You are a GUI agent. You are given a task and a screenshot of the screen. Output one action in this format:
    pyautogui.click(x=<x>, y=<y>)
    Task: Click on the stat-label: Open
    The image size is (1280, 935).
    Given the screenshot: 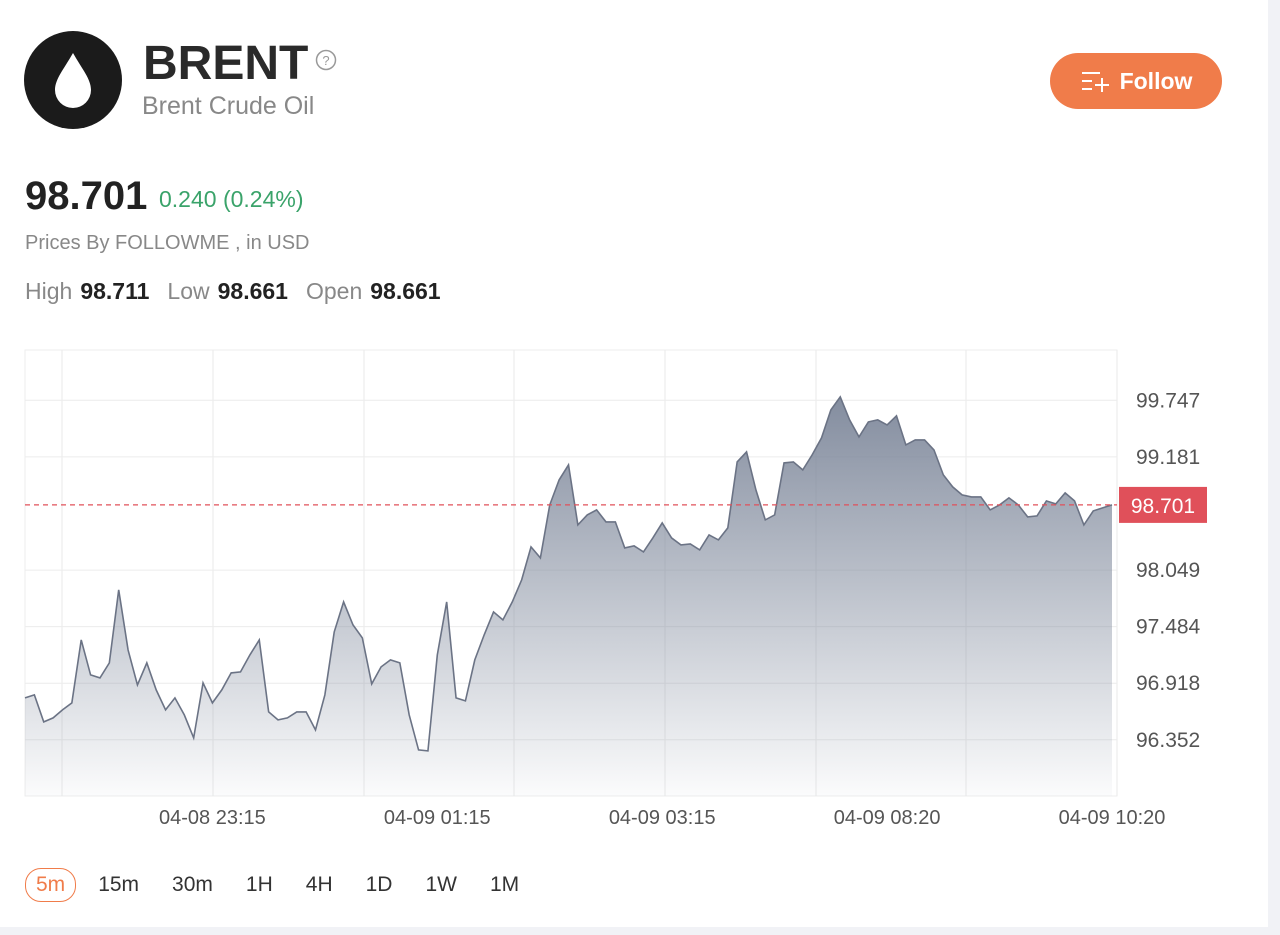 What is the action you would take?
    pyautogui.click(x=334, y=291)
    